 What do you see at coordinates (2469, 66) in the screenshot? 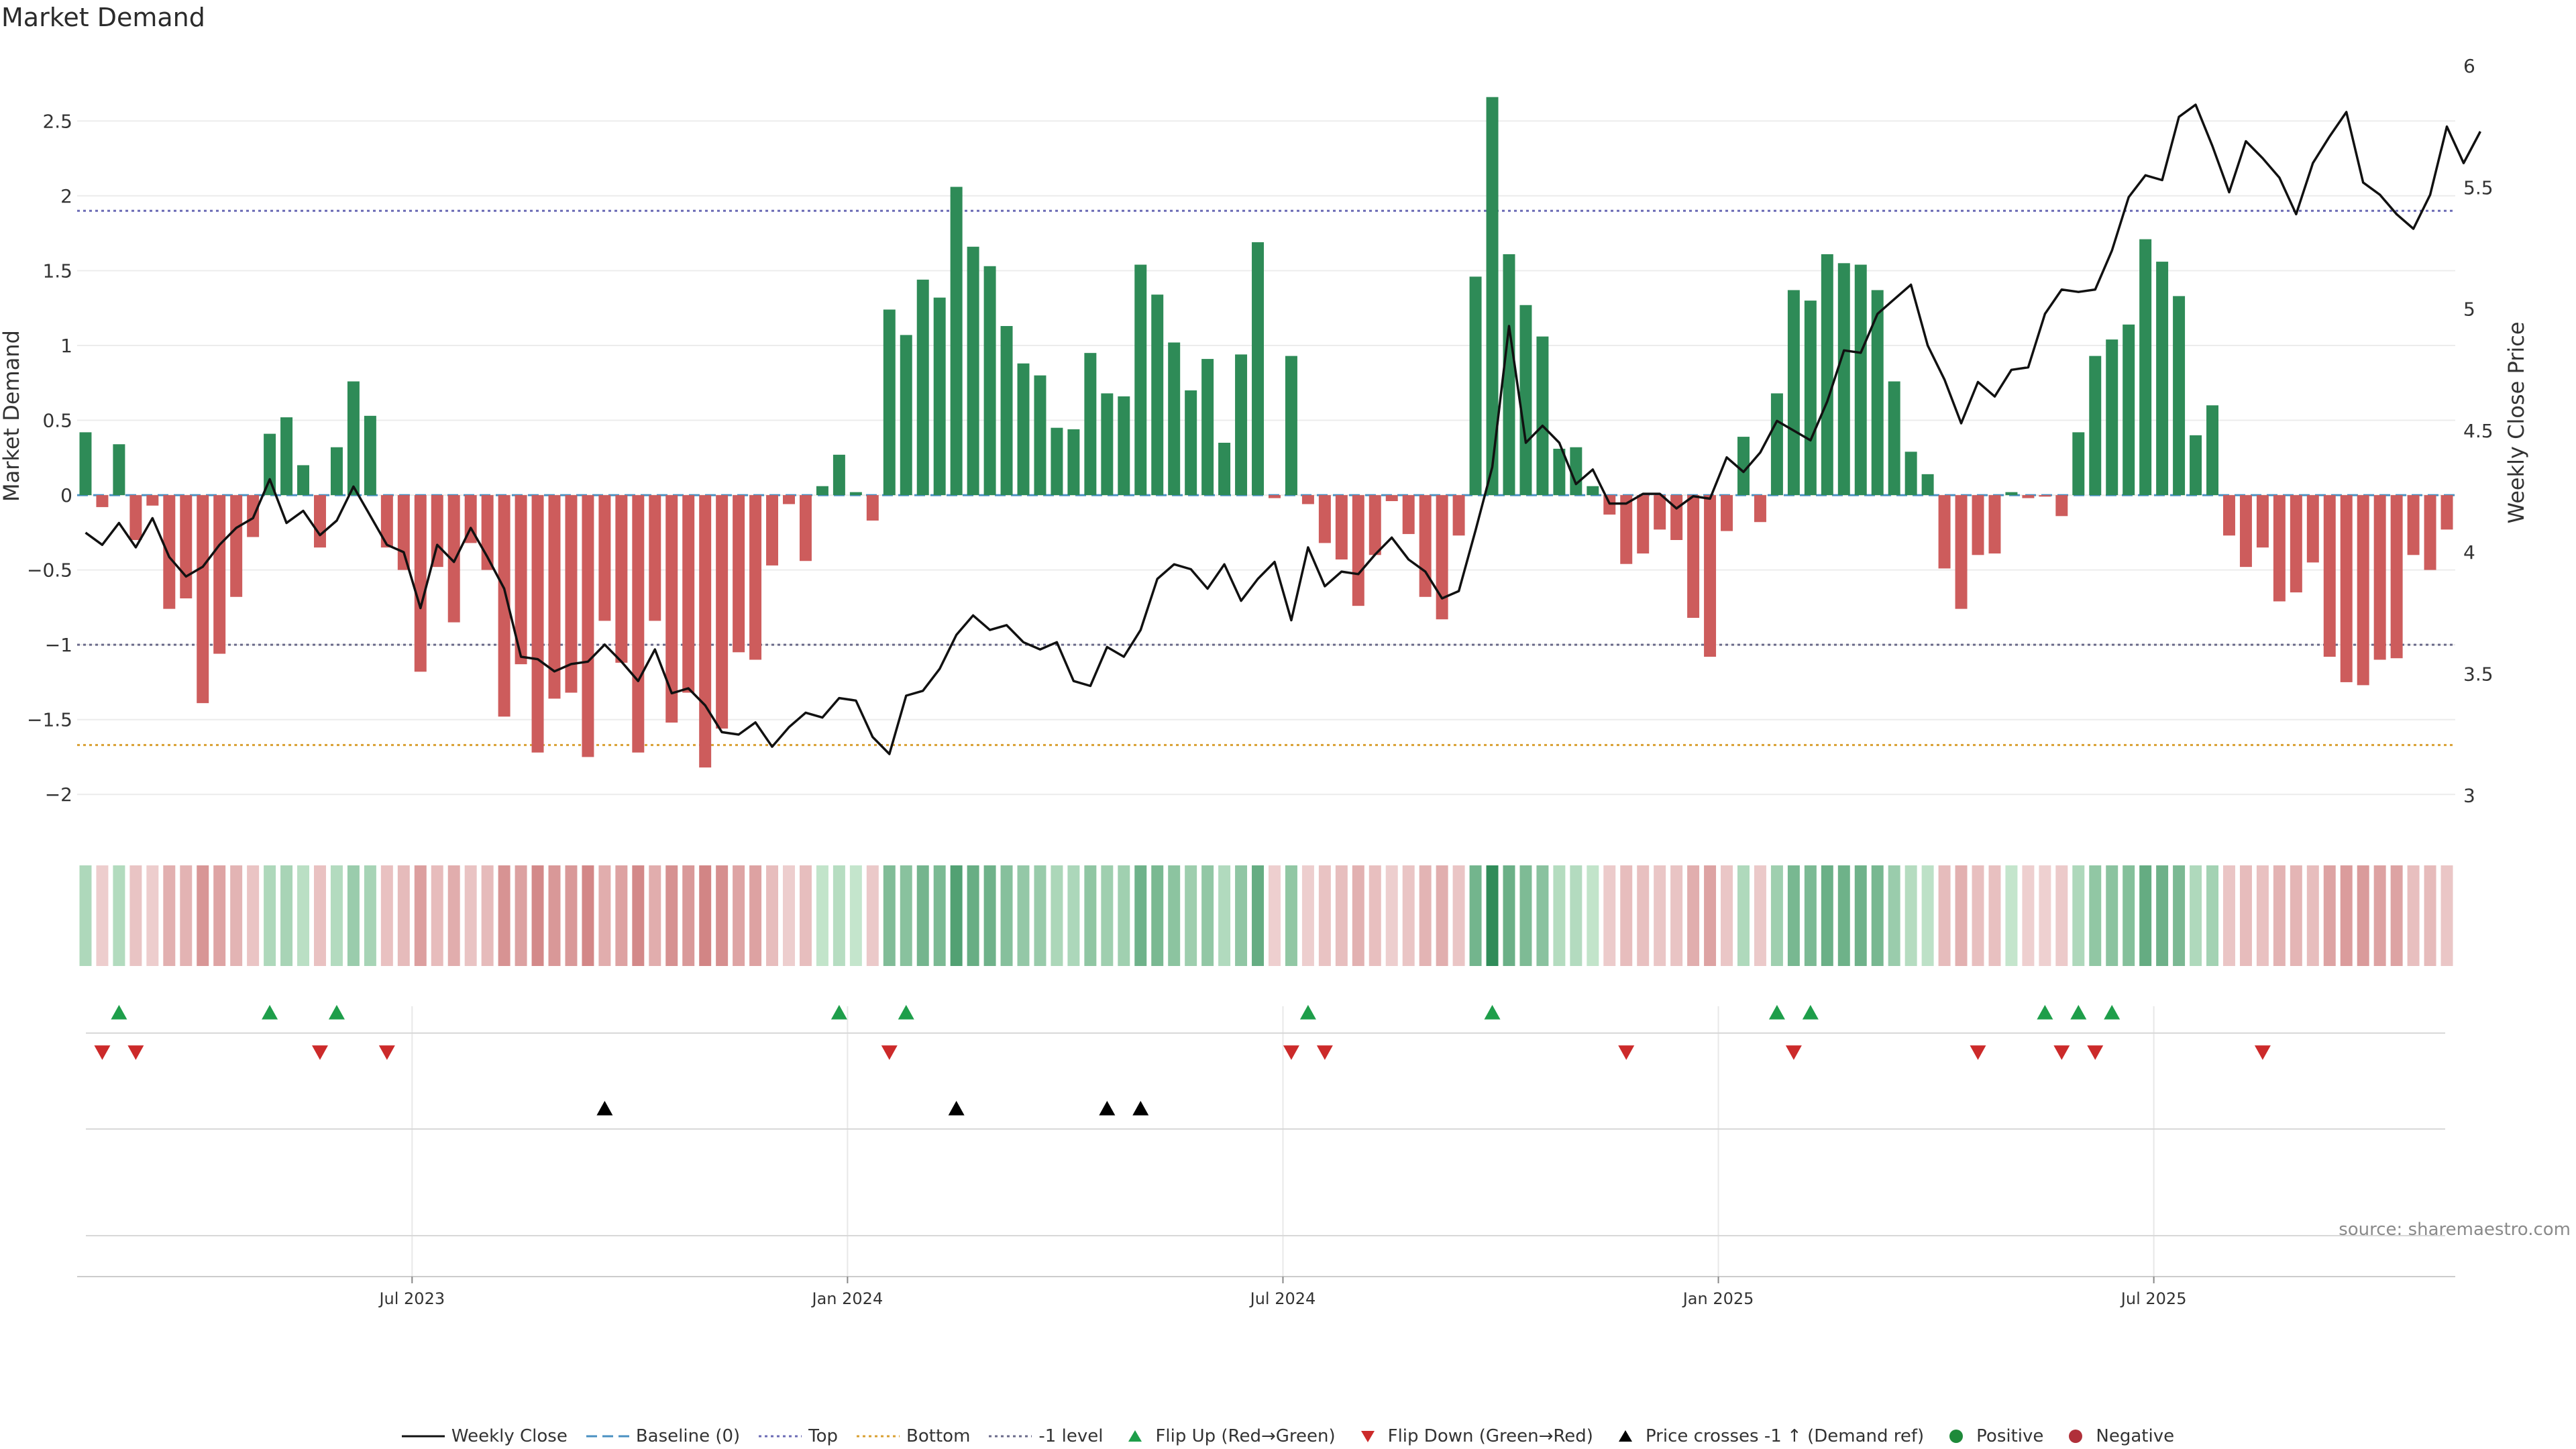
I see `y2-tick-label: 6` at bounding box center [2469, 66].